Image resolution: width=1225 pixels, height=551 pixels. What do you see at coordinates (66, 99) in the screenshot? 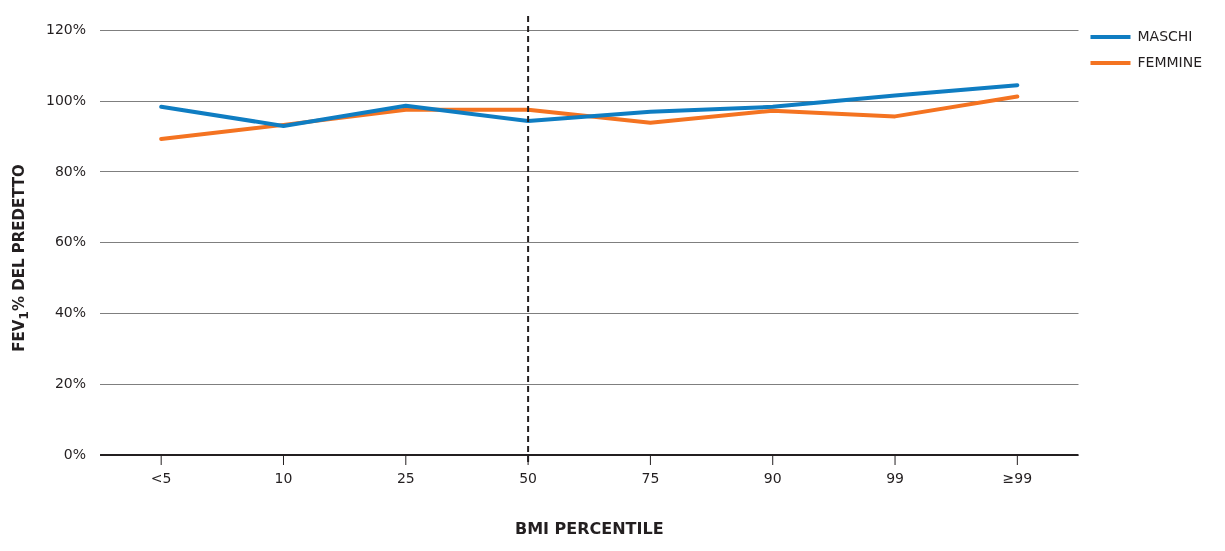
I see `y-tick-label: 100%` at bounding box center [66, 99].